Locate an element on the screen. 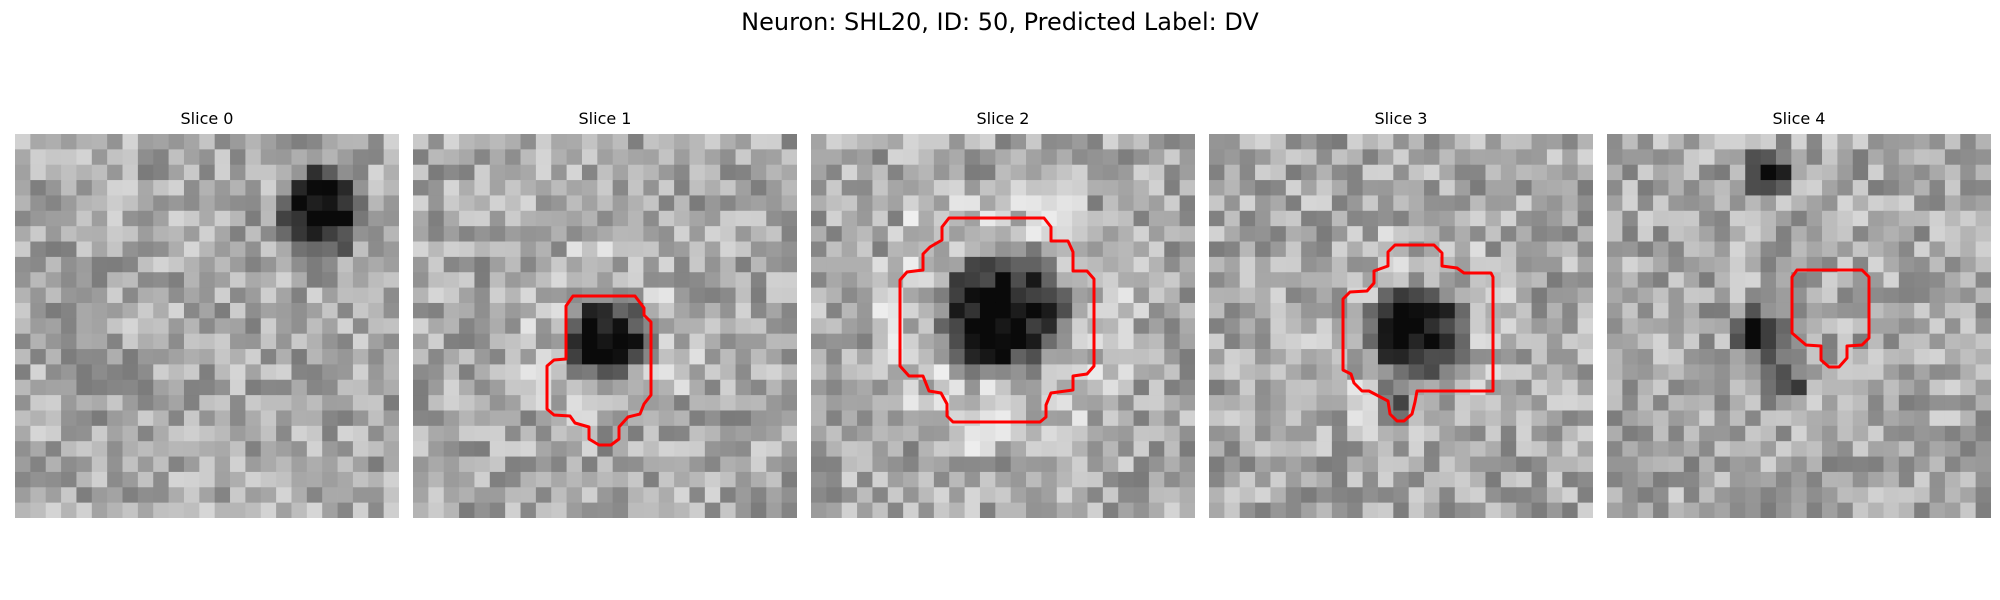 The height and width of the screenshot is (600, 2000). slice-title-4: Slice 4 is located at coordinates (1799, 118).